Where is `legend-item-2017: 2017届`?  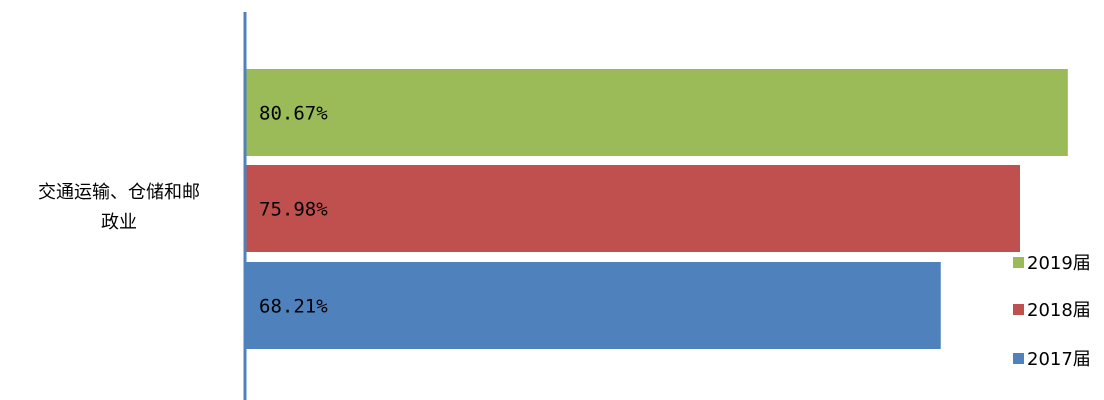 legend-item-2017: 2017届 is located at coordinates (1052, 360).